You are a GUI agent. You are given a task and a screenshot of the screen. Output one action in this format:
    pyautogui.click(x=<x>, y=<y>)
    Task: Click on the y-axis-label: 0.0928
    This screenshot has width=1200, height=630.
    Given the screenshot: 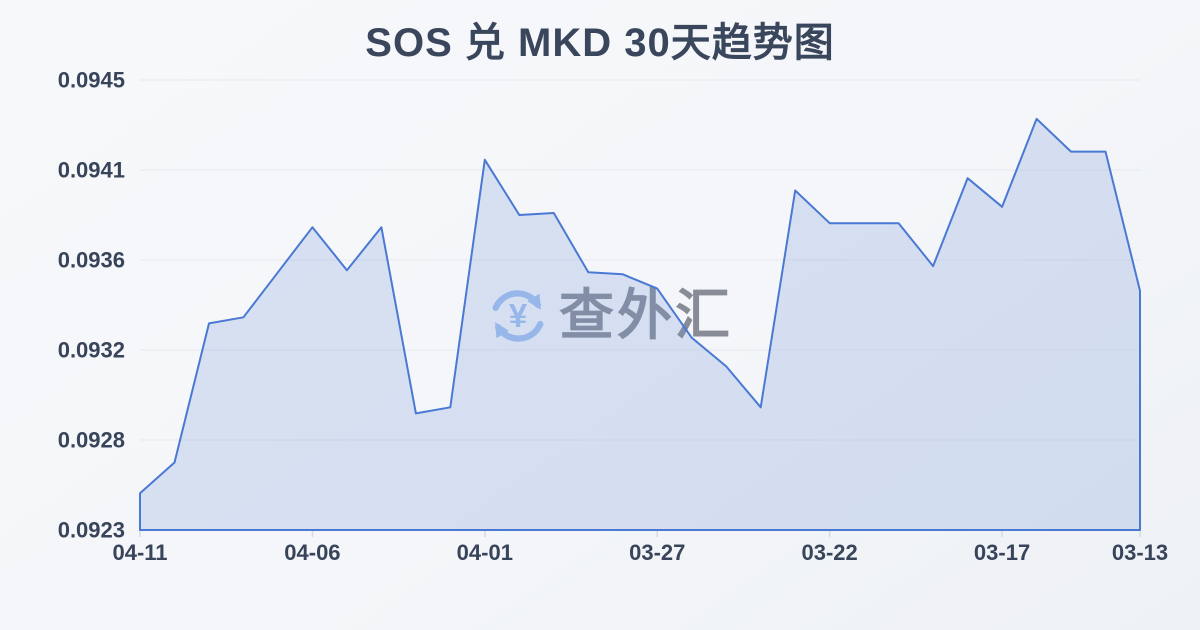 What is the action you would take?
    pyautogui.click(x=91, y=440)
    